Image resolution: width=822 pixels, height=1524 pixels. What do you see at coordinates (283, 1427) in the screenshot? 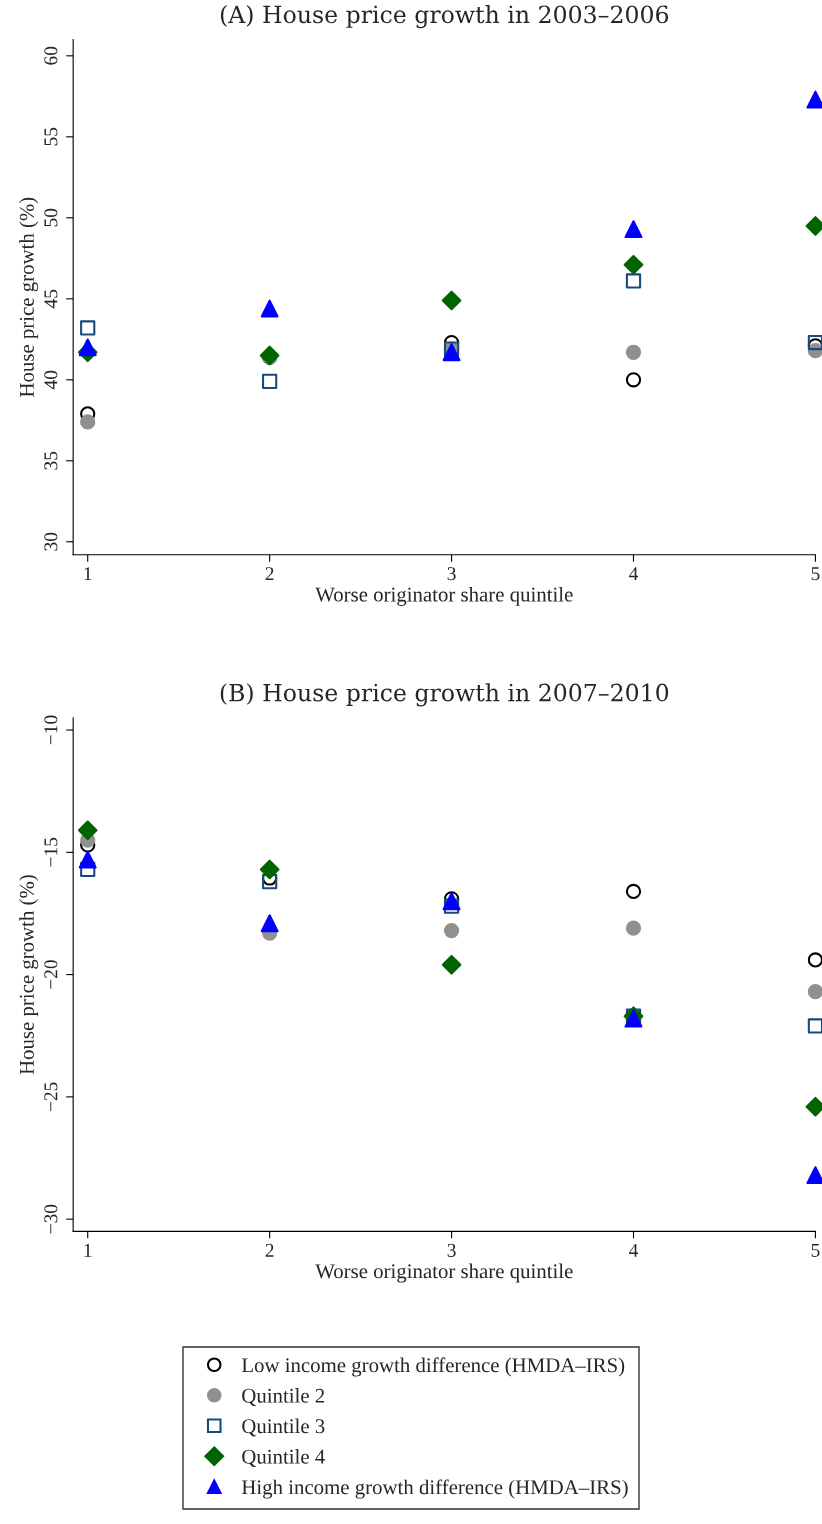
I see `legend-label: Quintile 3` at bounding box center [283, 1427].